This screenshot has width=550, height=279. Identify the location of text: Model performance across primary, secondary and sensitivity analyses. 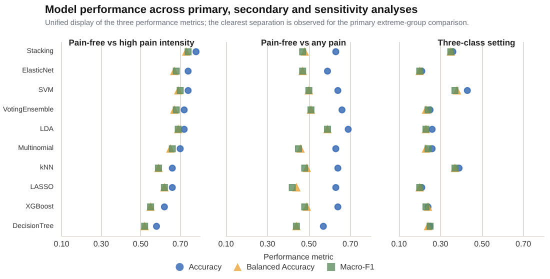
(231, 10).